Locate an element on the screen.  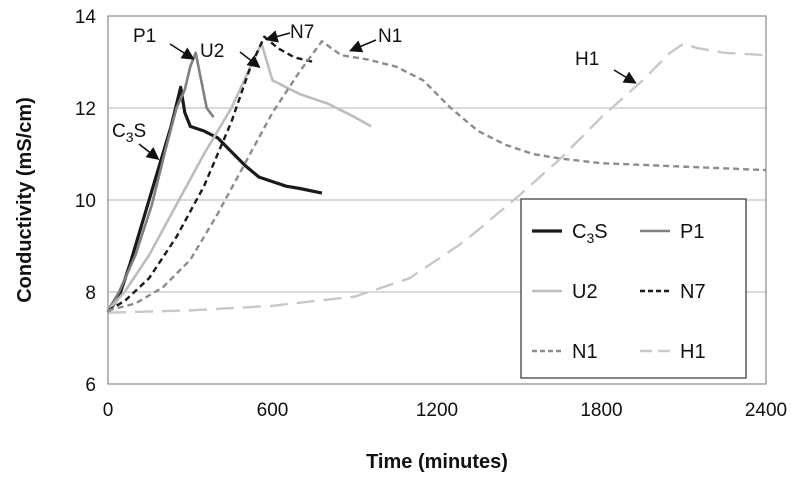
series-line-p1 is located at coordinates (160, 181).